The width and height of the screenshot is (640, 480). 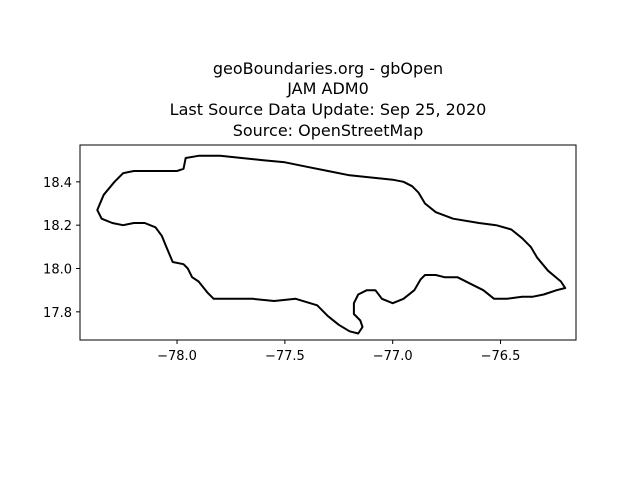 I want to click on title-line-2: JAM ADM0, so click(x=327, y=88).